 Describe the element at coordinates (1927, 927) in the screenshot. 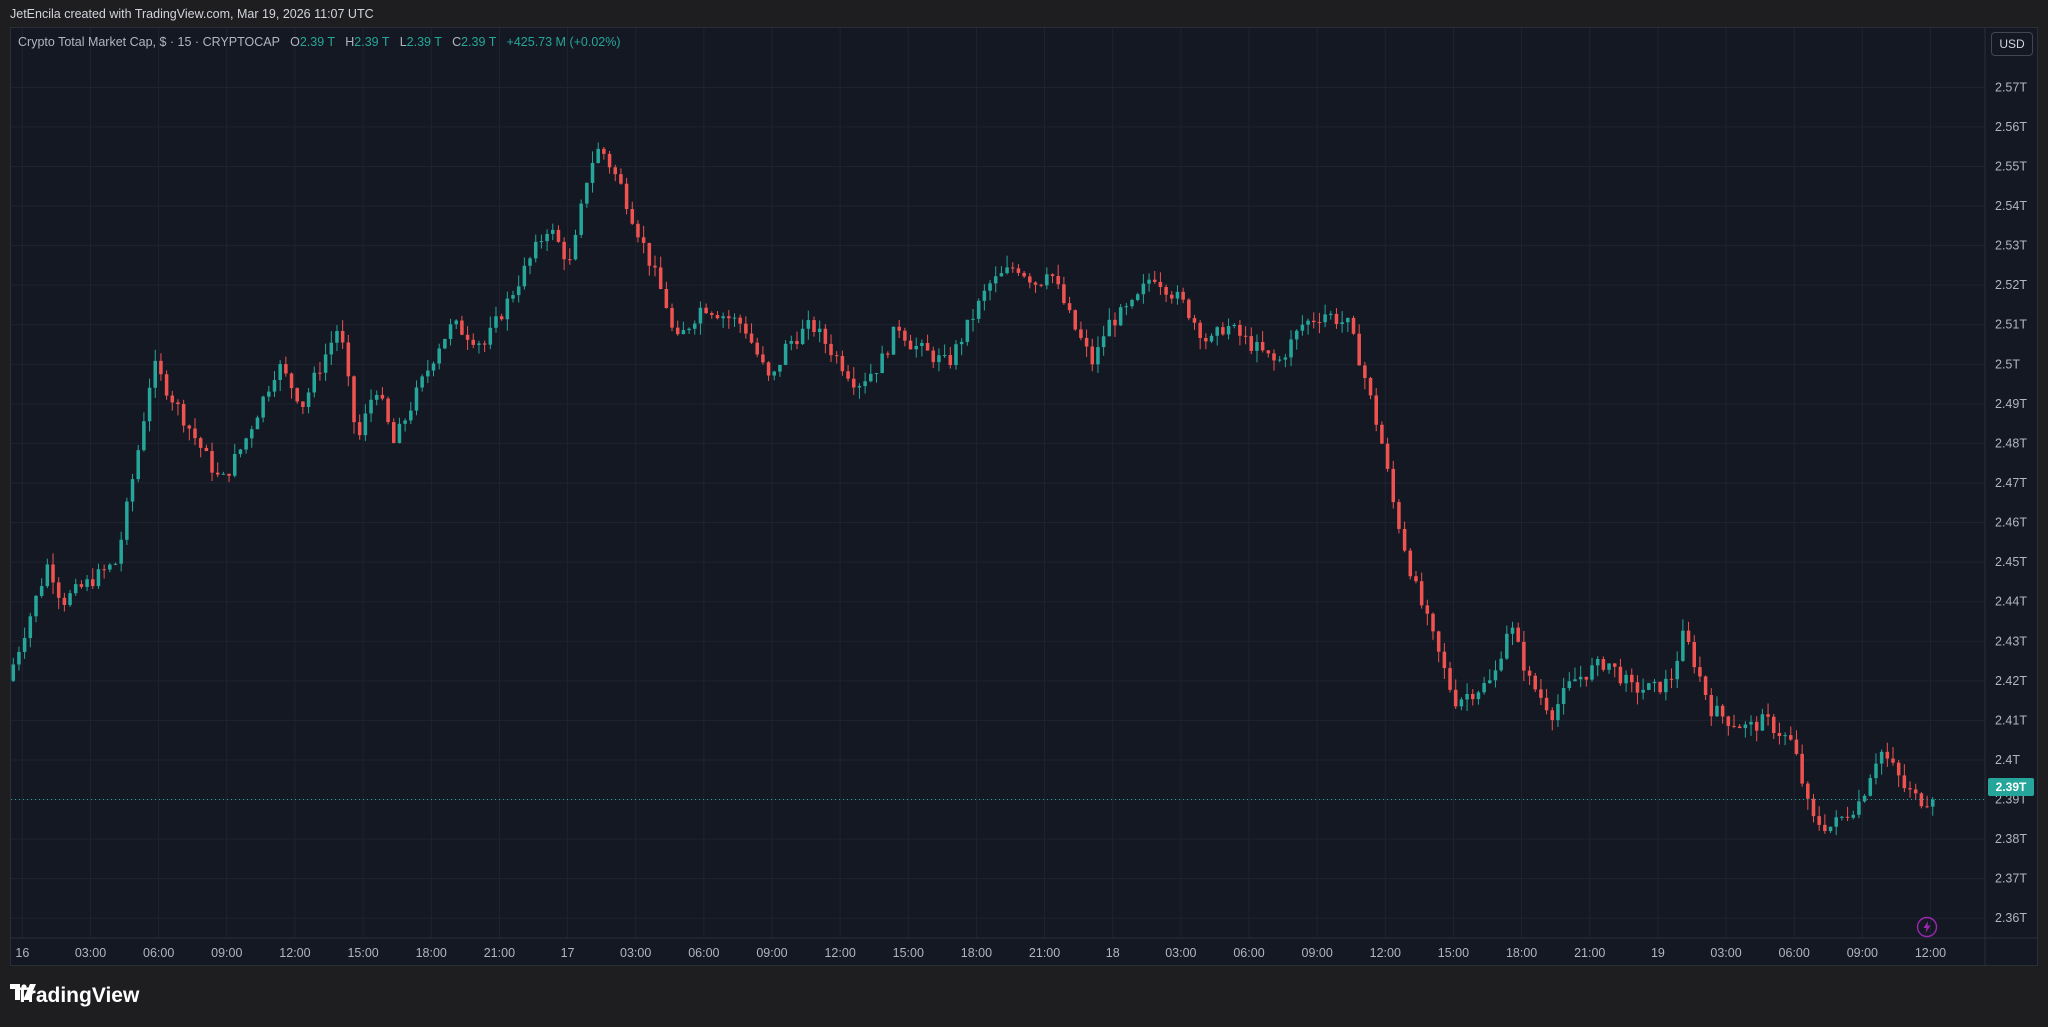

I see `lightning-icon` at that location.